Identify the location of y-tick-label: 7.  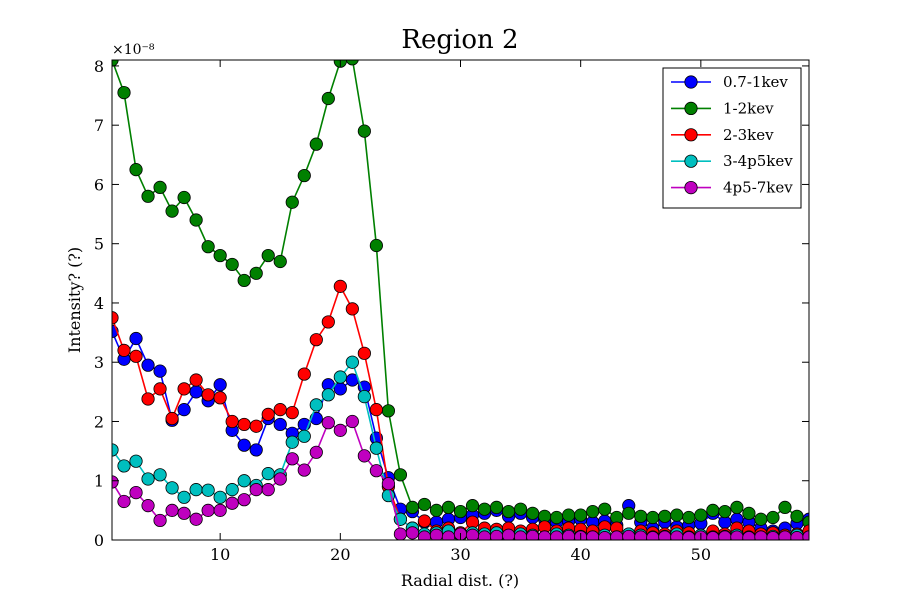
(99, 125).